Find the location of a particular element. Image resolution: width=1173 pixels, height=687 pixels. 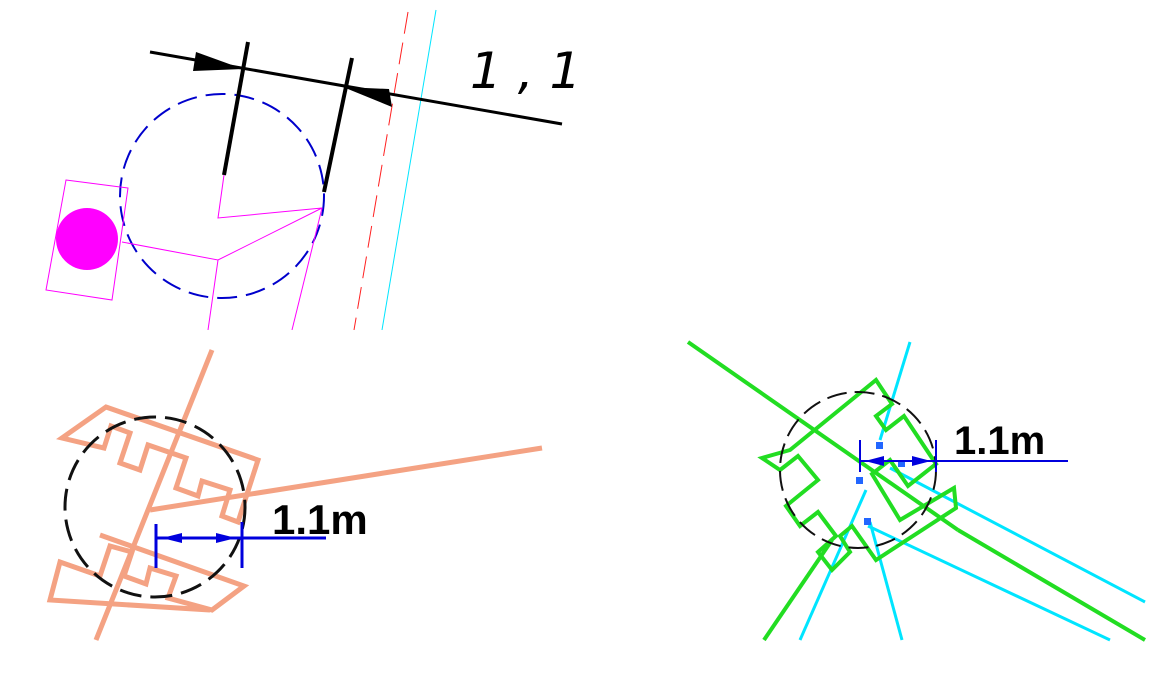

blue-dashed-circle is located at coordinates (222, 196).